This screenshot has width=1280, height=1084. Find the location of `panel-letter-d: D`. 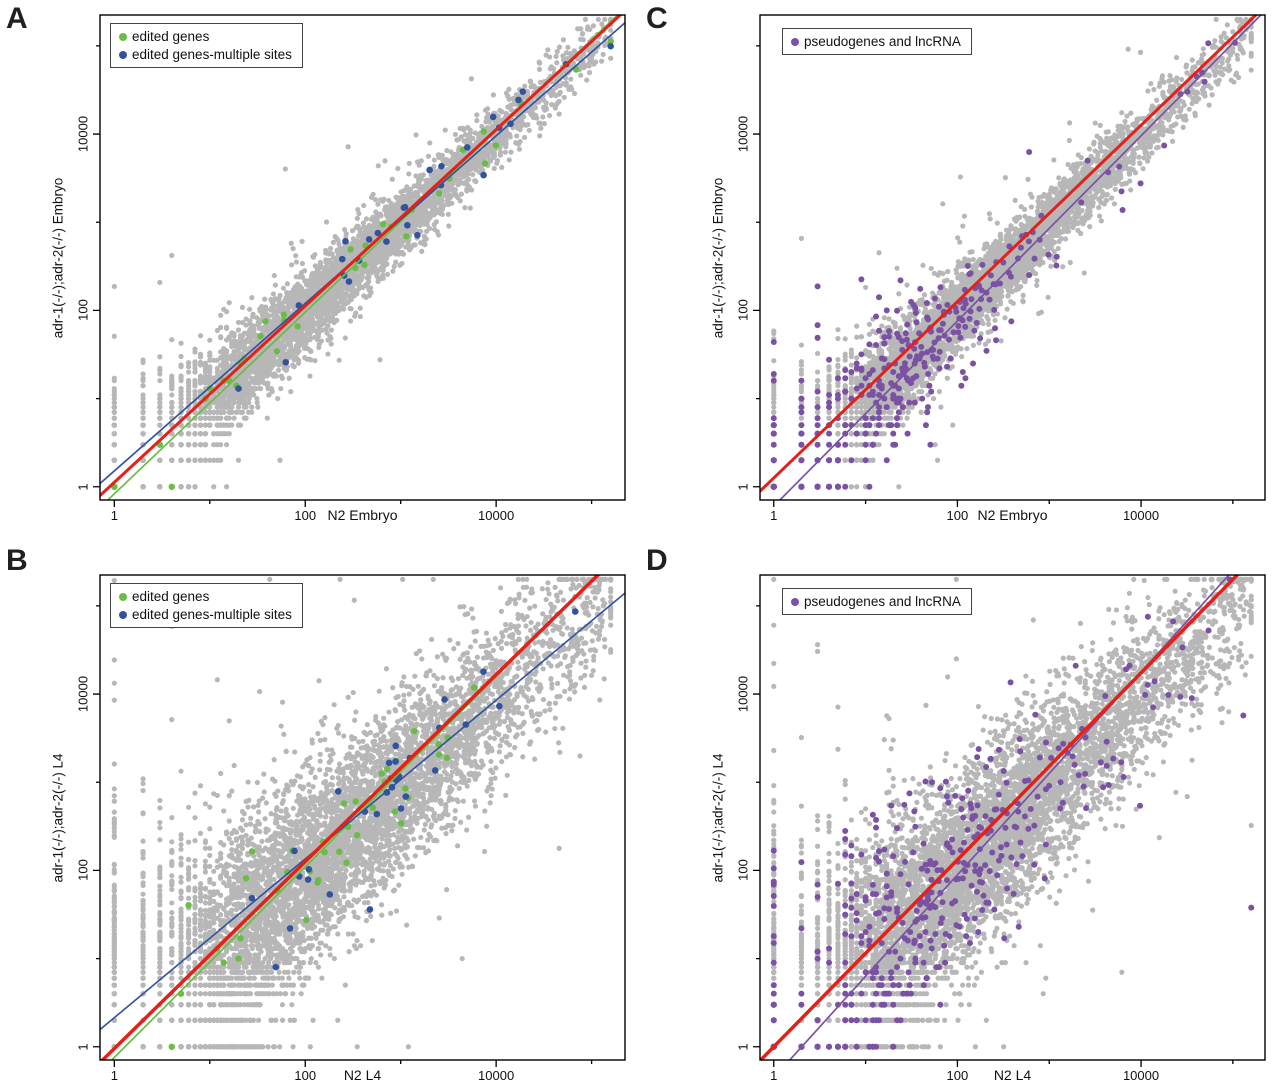

panel-letter-d: D is located at coordinates (657, 560).